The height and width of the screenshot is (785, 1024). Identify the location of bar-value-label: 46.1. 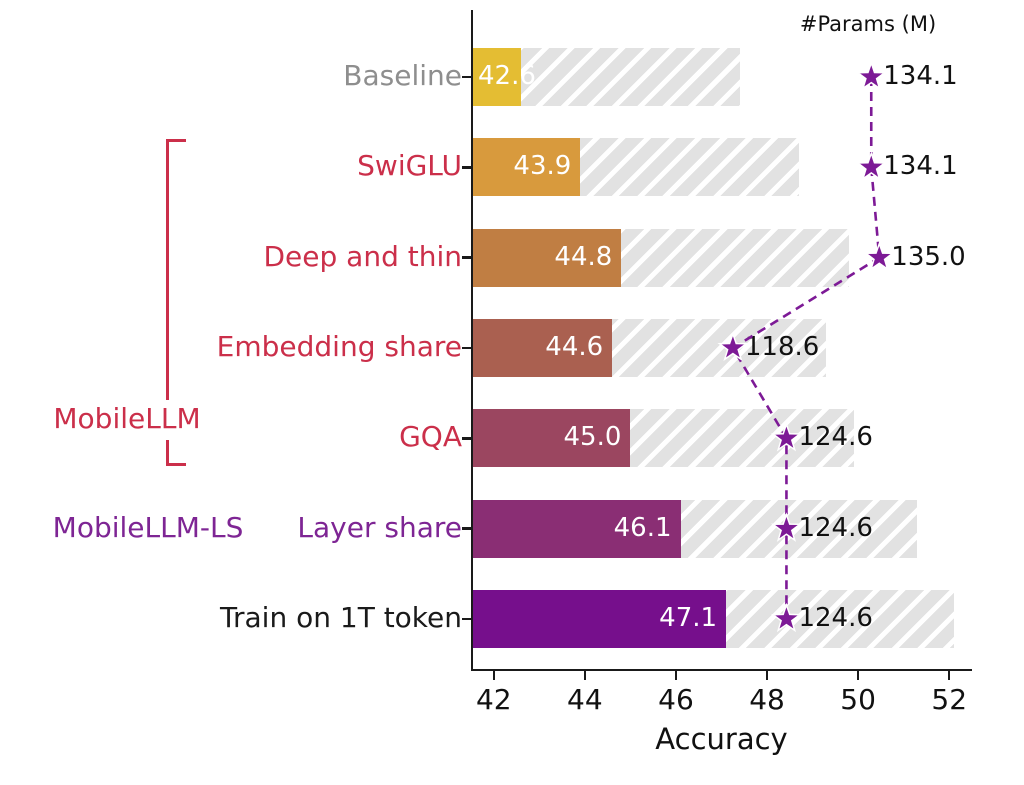
(642, 527).